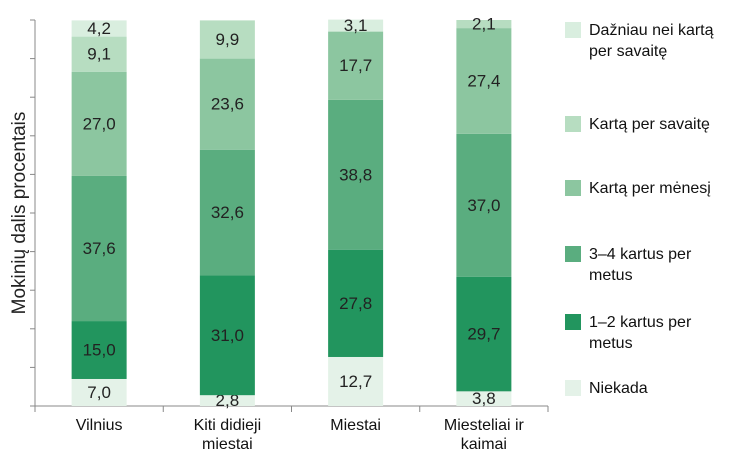 Image resolution: width=738 pixels, height=464 pixels. What do you see at coordinates (640, 265) in the screenshot?
I see `legend-label: 3–4 kartus per metus` at bounding box center [640, 265].